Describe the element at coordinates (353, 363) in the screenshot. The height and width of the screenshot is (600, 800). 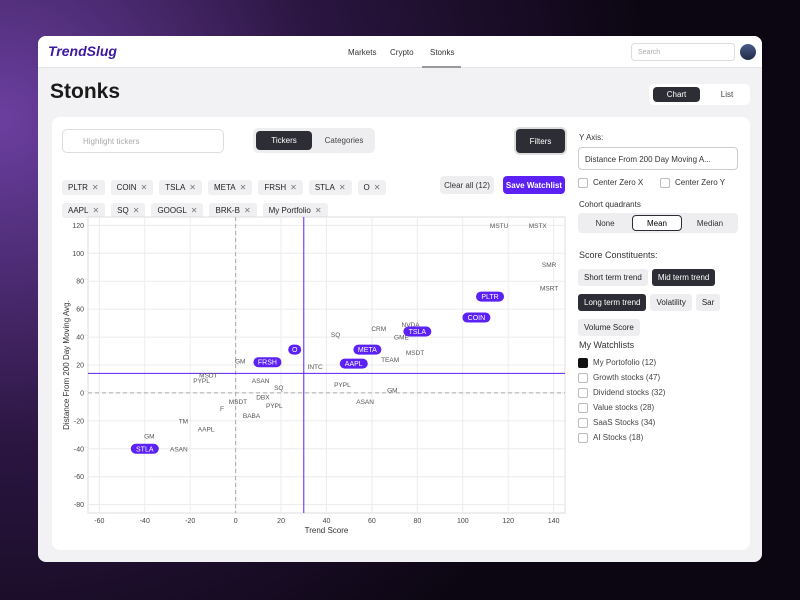
I see `ticker-pill: AAPL` at that location.